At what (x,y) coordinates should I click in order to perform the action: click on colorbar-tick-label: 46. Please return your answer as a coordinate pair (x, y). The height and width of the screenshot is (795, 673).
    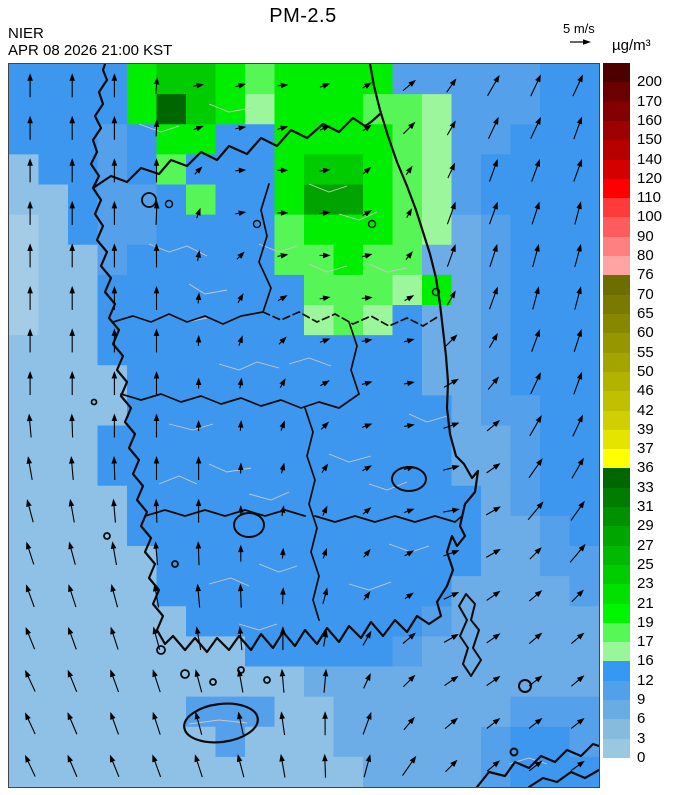
    Looking at the image, I should click on (645, 391).